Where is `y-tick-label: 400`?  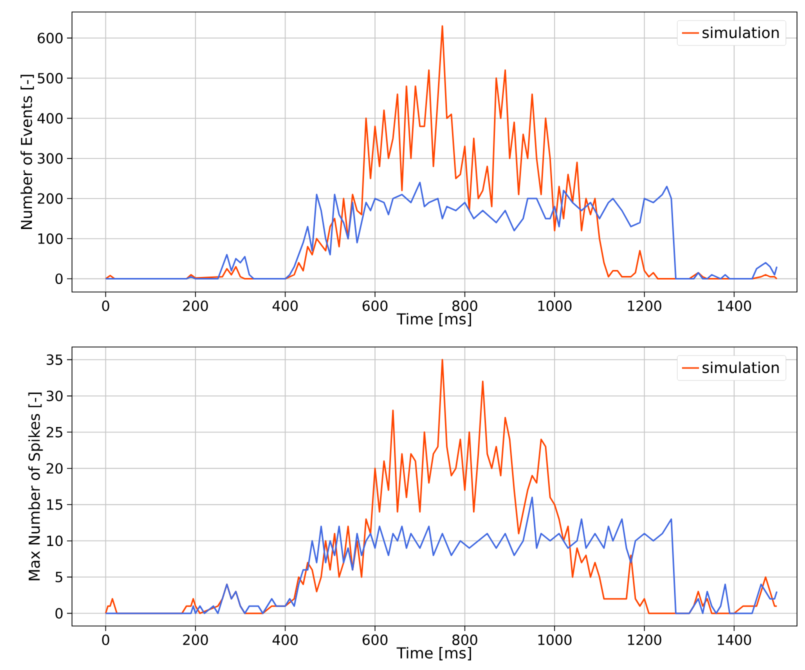 y-tick-label: 400 is located at coordinates (50, 118).